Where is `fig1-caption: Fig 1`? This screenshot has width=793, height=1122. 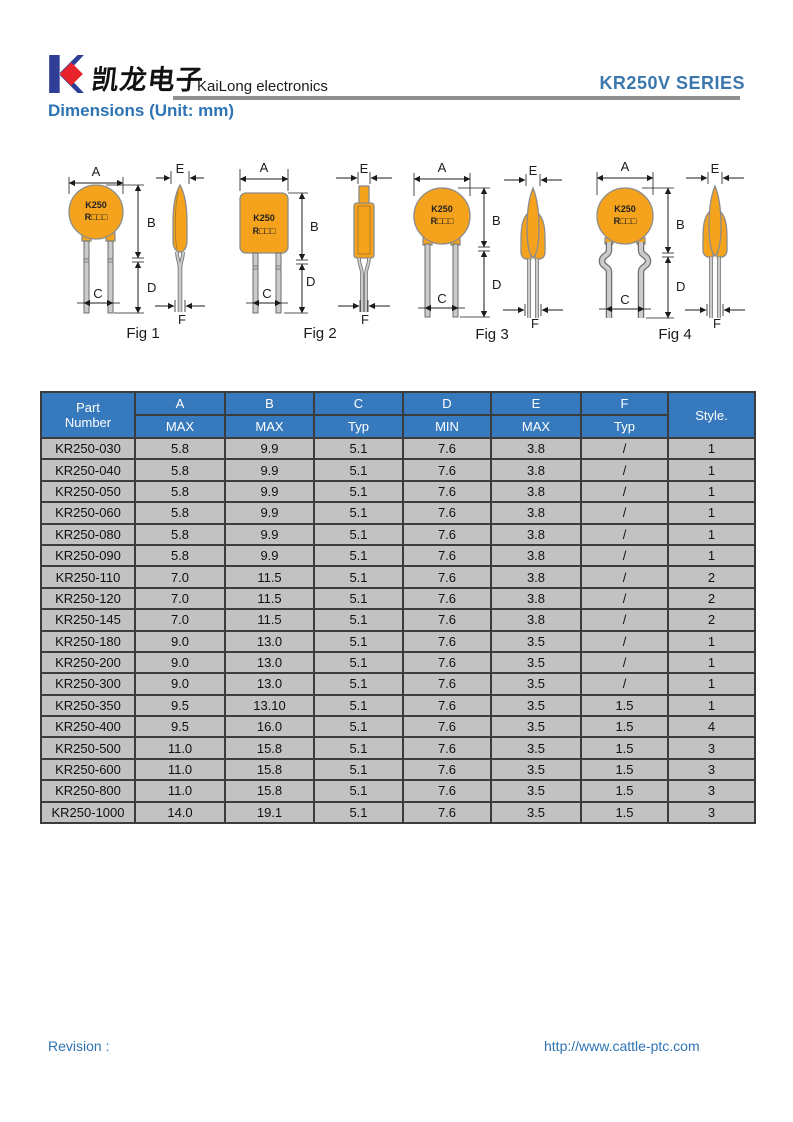
fig1-caption: Fig 1 is located at coordinates (142, 333).